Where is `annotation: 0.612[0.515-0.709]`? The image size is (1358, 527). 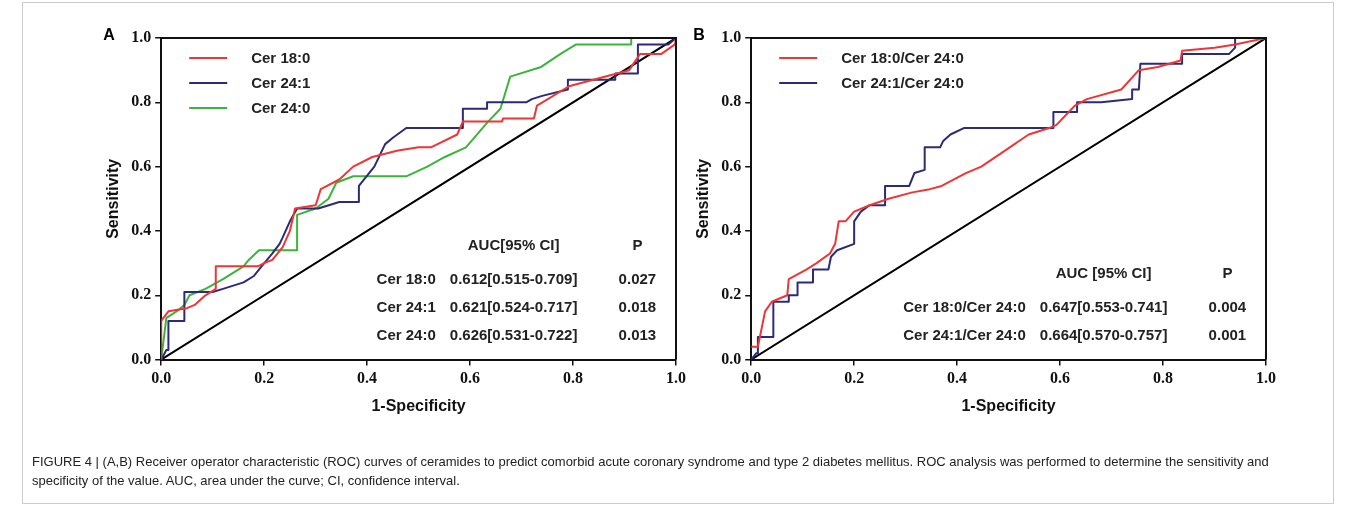 annotation: 0.612[0.515-0.709] is located at coordinates (513, 278).